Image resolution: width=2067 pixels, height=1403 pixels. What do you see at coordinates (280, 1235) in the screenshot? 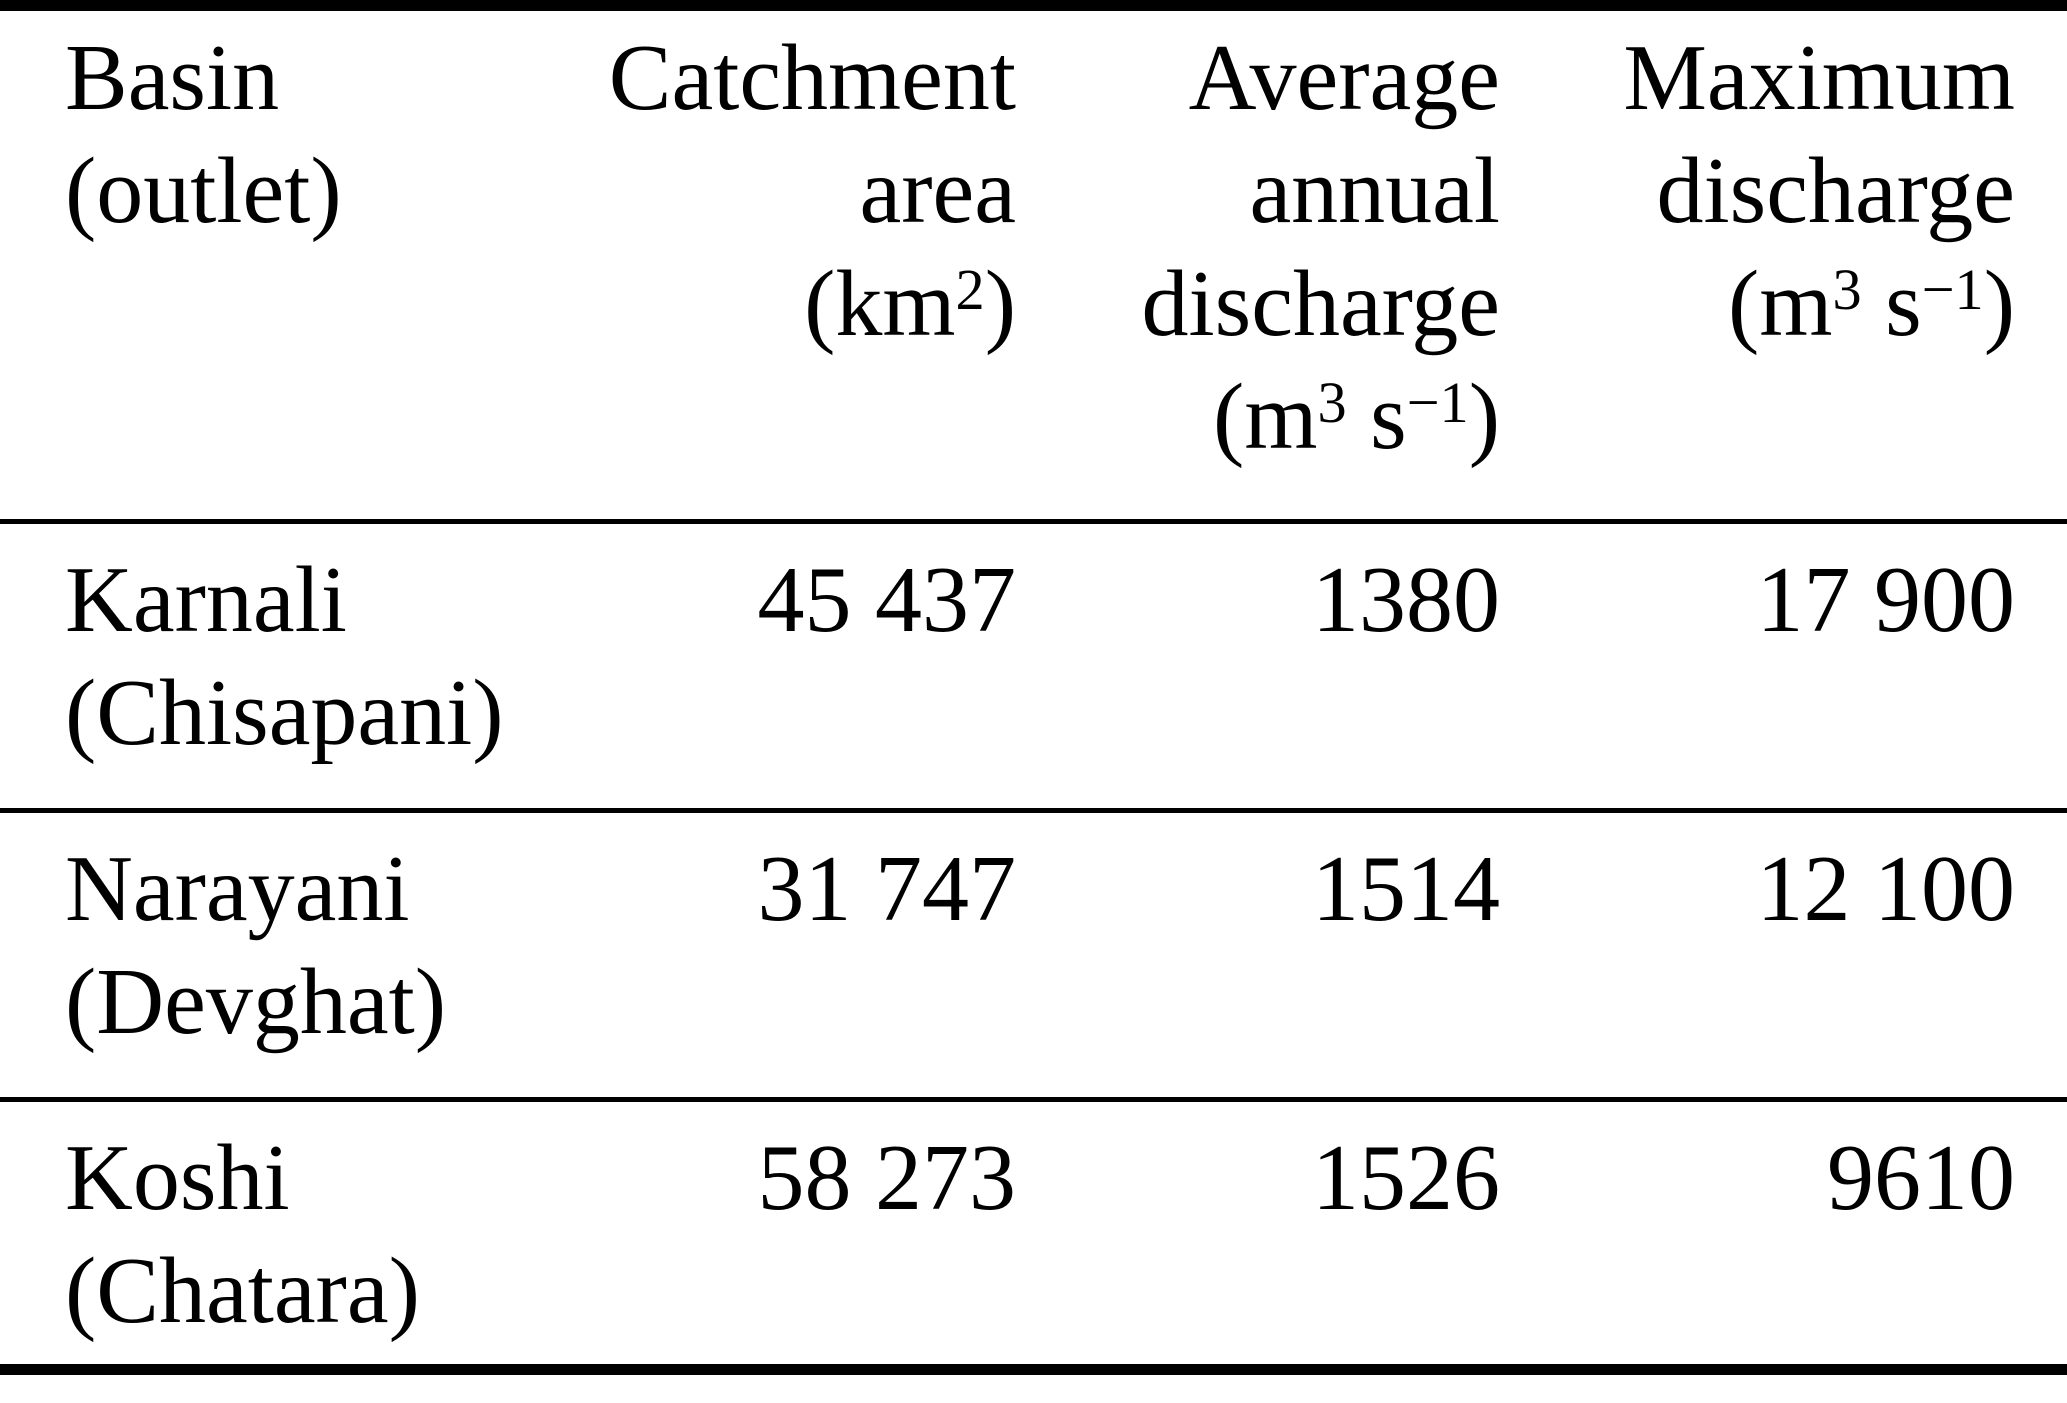
I see `cell-basin-name: Koshi (Chatara)` at bounding box center [280, 1235].